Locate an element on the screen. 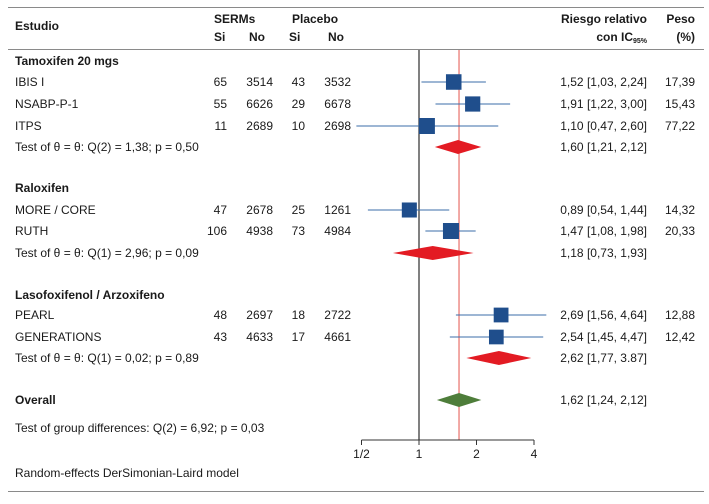 The height and width of the screenshot is (504, 709). weight-value: 20,33 is located at coordinates (679, 231).